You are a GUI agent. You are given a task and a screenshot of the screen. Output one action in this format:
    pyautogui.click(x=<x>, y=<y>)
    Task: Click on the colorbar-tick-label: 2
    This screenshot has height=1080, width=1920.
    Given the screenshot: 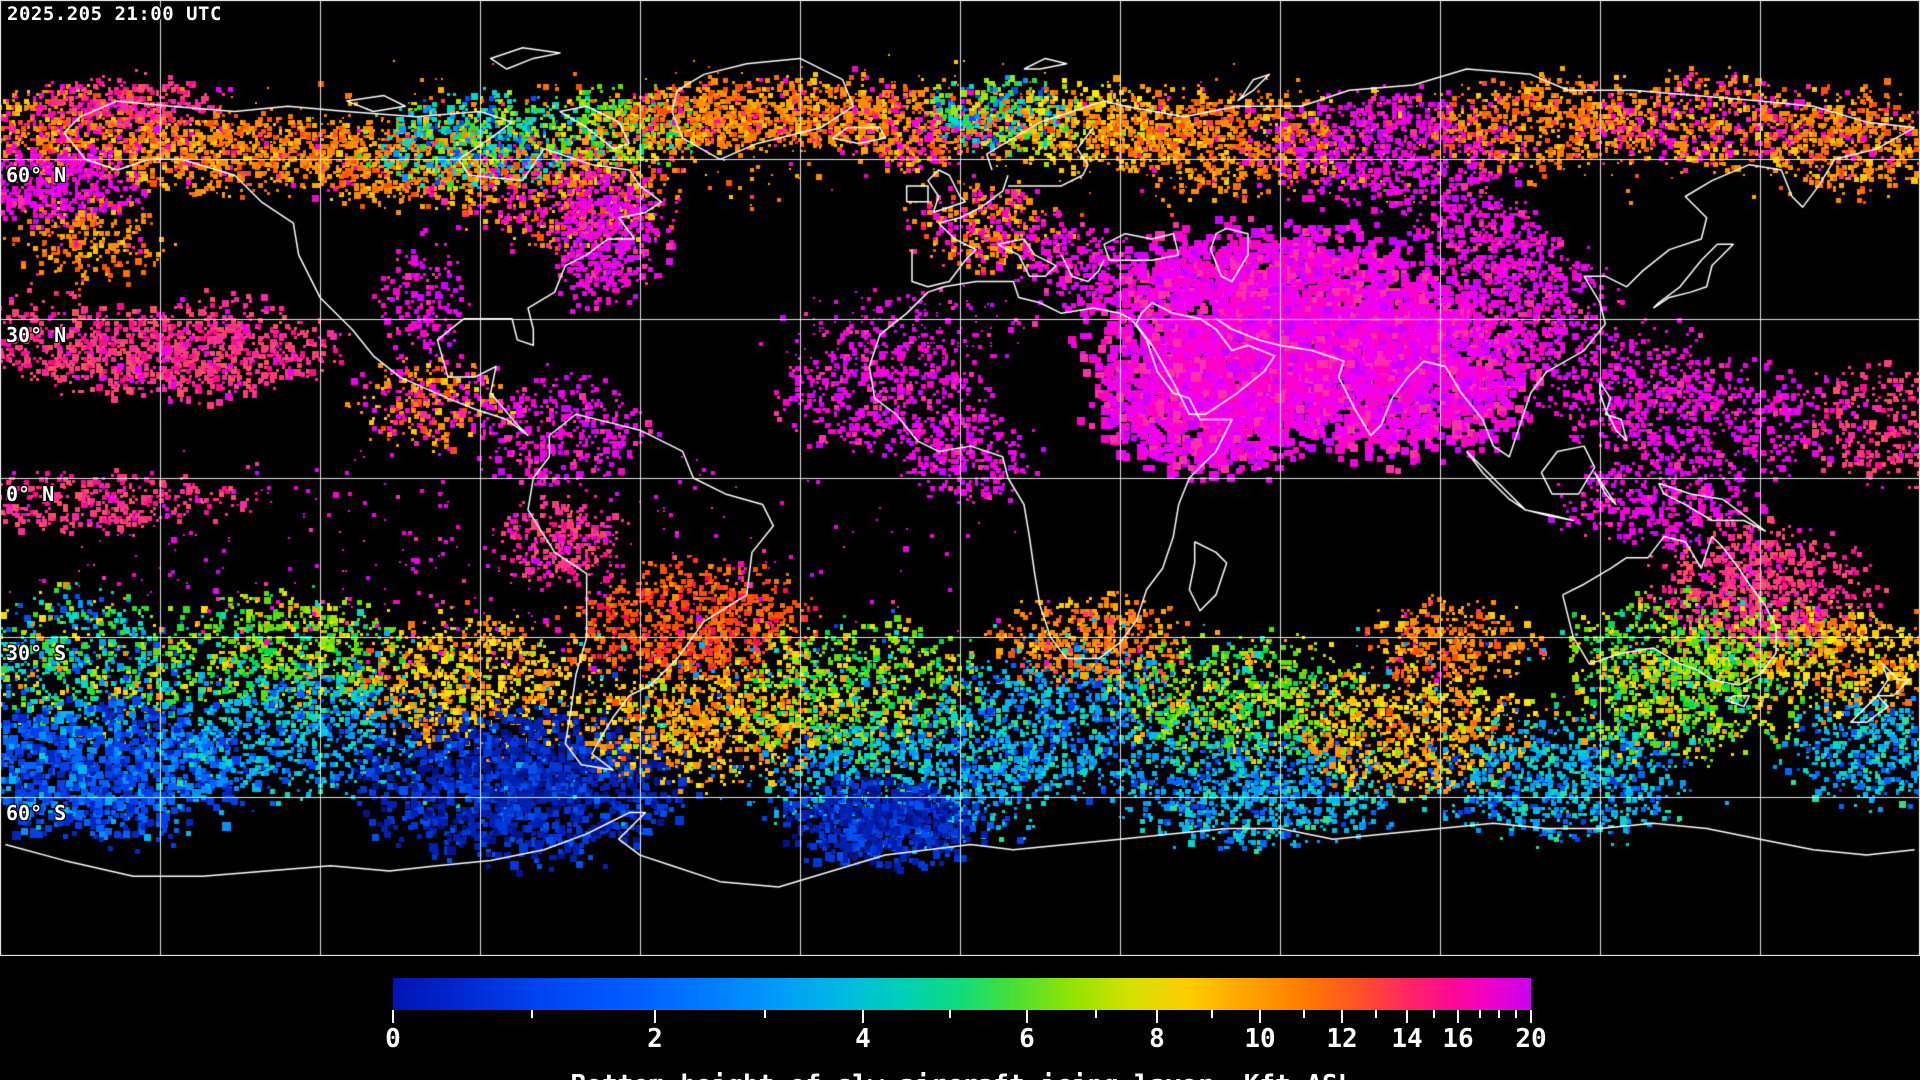 What is the action you would take?
    pyautogui.click(x=655, y=1039)
    